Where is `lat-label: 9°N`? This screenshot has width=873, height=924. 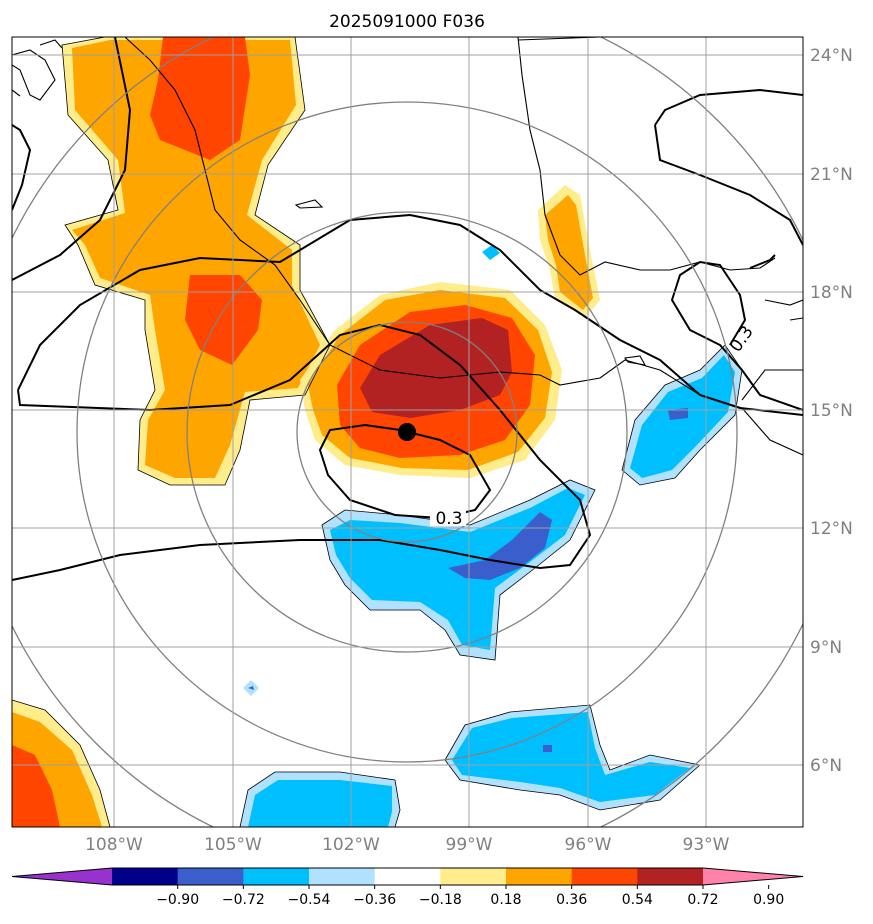 lat-label: 9°N is located at coordinates (826, 648).